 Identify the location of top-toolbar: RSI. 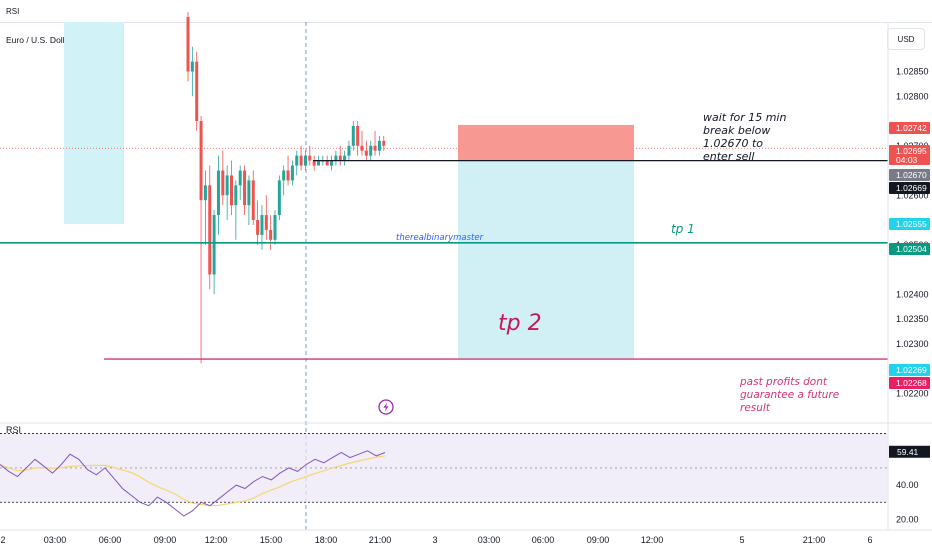
(466, 11).